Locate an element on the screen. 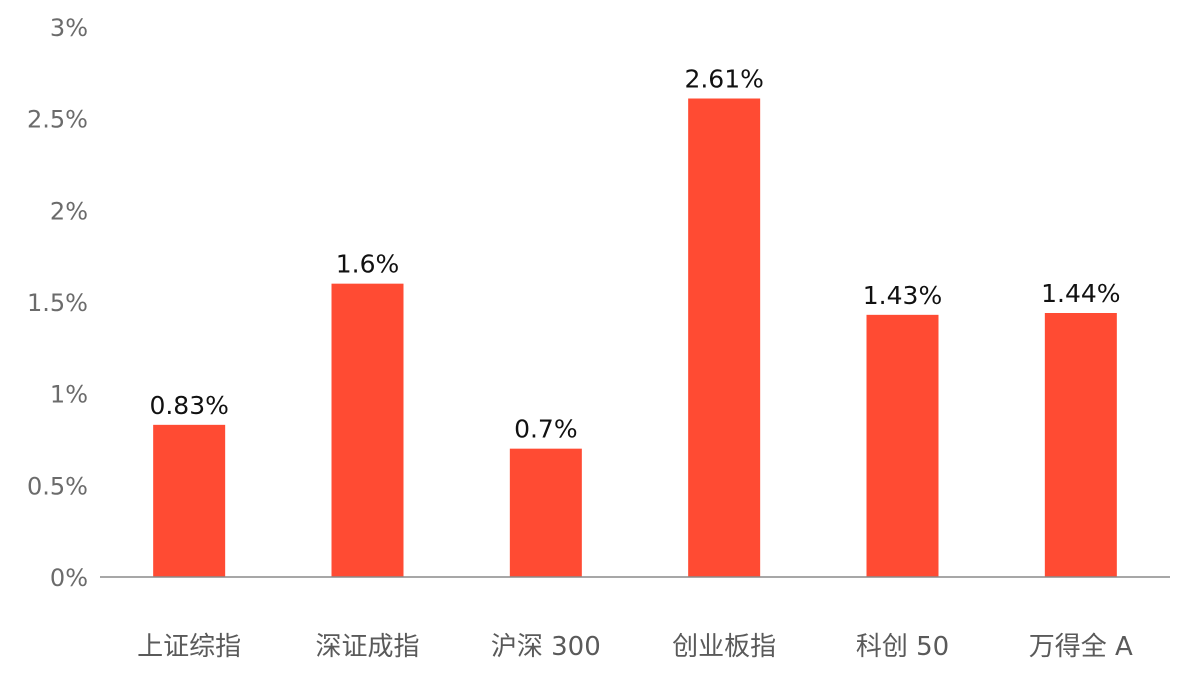 The image size is (1195, 680). y-tick-label: 2% is located at coordinates (69, 211).